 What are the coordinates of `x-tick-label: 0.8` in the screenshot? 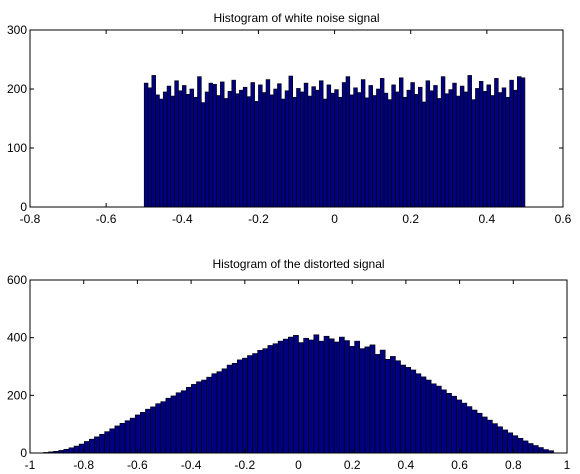 It's located at (513, 465).